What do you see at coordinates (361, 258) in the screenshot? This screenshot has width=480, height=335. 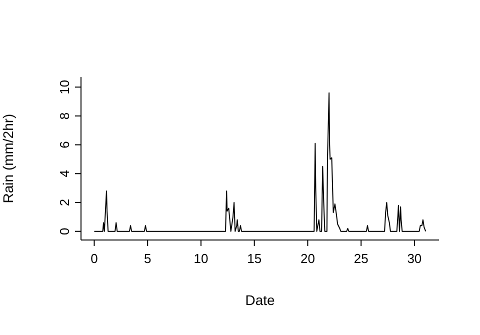 I see `x-tick-label: 25` at bounding box center [361, 258].